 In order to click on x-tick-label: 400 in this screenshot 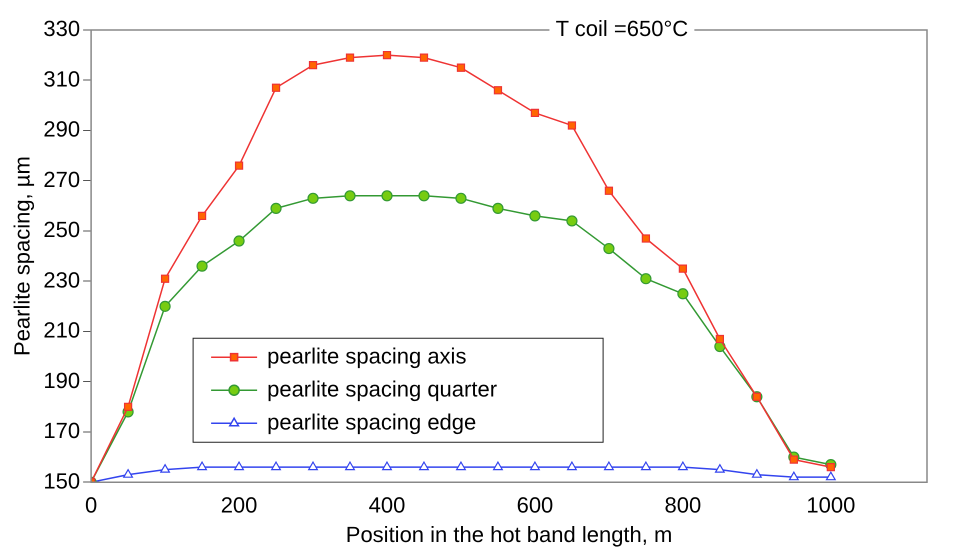, I will do `click(387, 505)`.